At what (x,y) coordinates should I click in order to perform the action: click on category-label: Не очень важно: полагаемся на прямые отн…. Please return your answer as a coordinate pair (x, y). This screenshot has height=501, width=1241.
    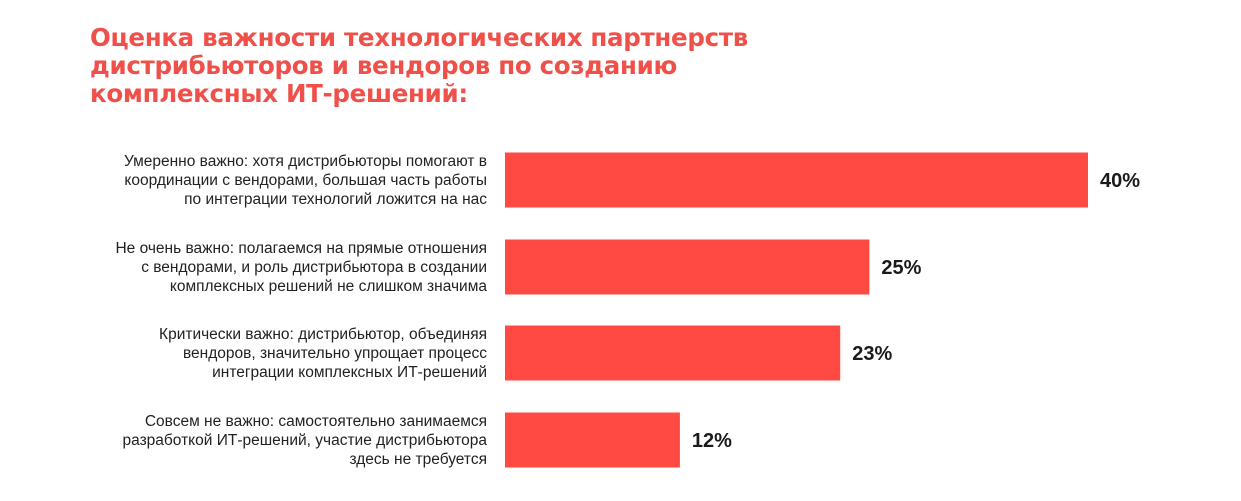
    Looking at the image, I should click on (277, 267).